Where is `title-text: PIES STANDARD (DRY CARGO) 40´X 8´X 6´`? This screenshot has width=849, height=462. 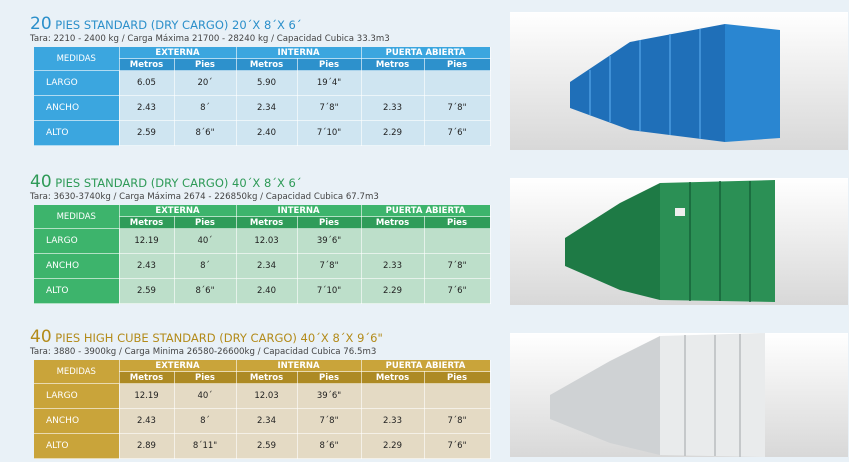 title-text: PIES STANDARD (DRY CARGO) 40´X 8´X 6´ is located at coordinates (178, 183).